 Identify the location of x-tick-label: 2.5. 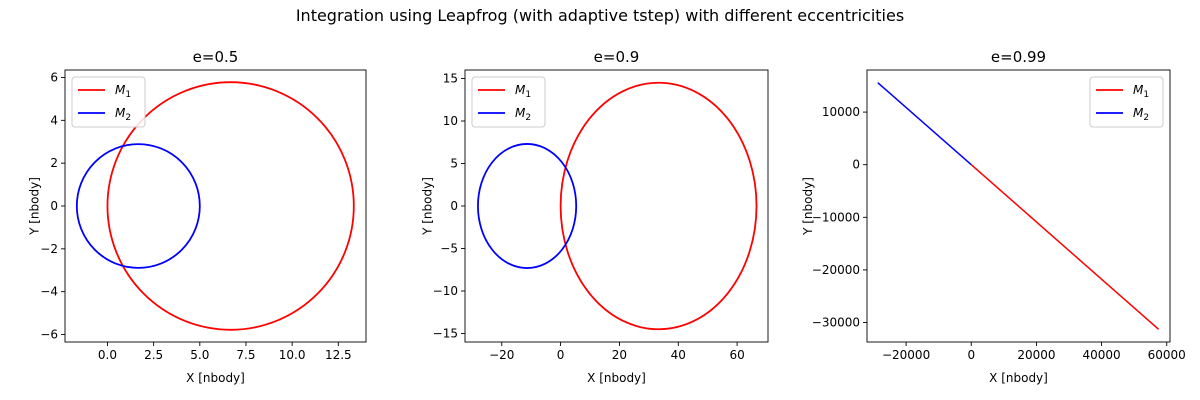
(153, 355).